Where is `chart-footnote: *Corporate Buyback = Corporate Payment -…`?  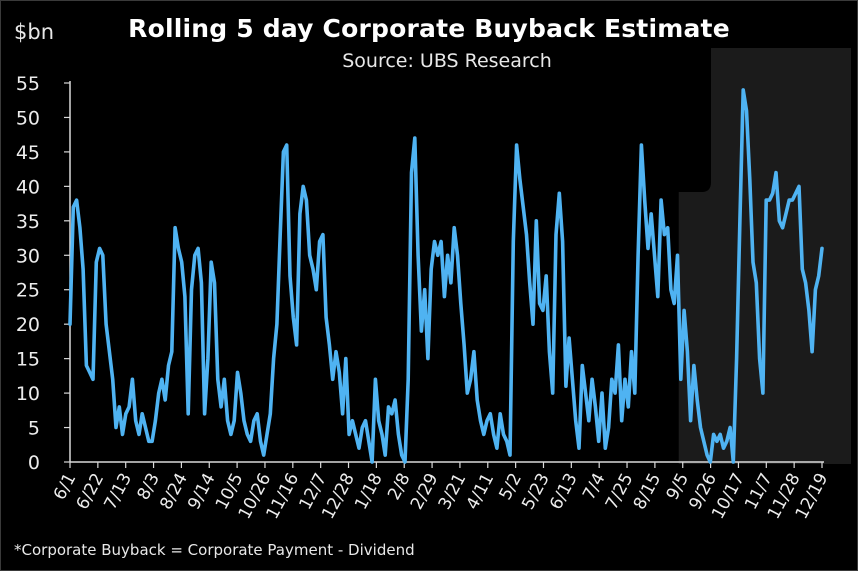 chart-footnote: *Corporate Buyback = Corporate Payment -… is located at coordinates (214, 550).